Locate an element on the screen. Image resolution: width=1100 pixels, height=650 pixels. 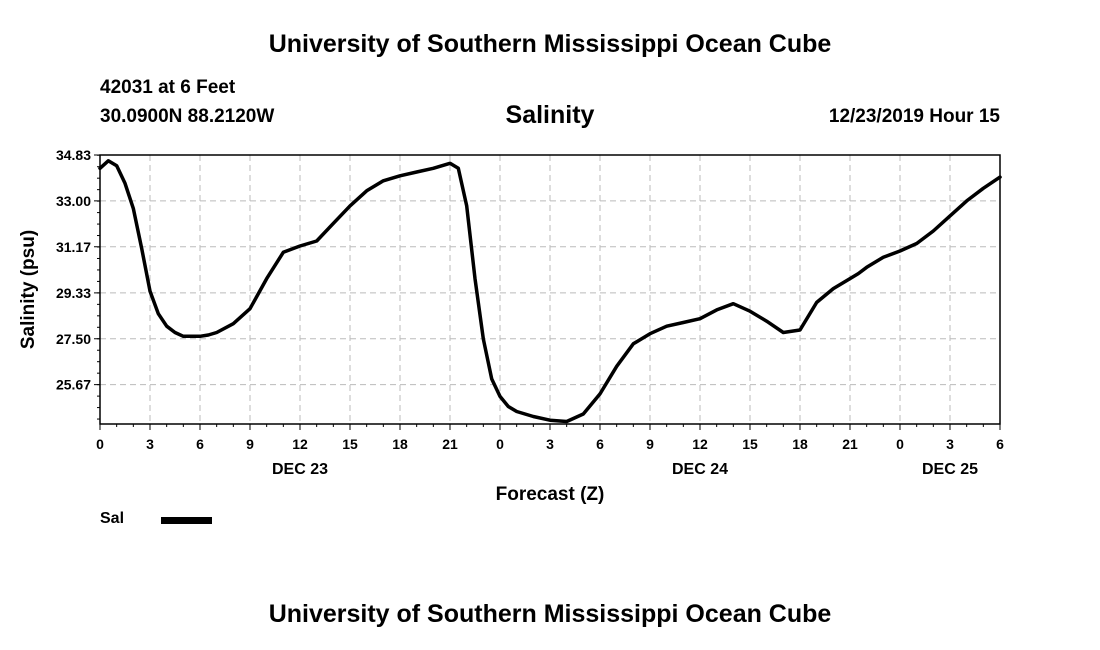
y-axis-title: Salinity (psu) is located at coordinates (28, 289).